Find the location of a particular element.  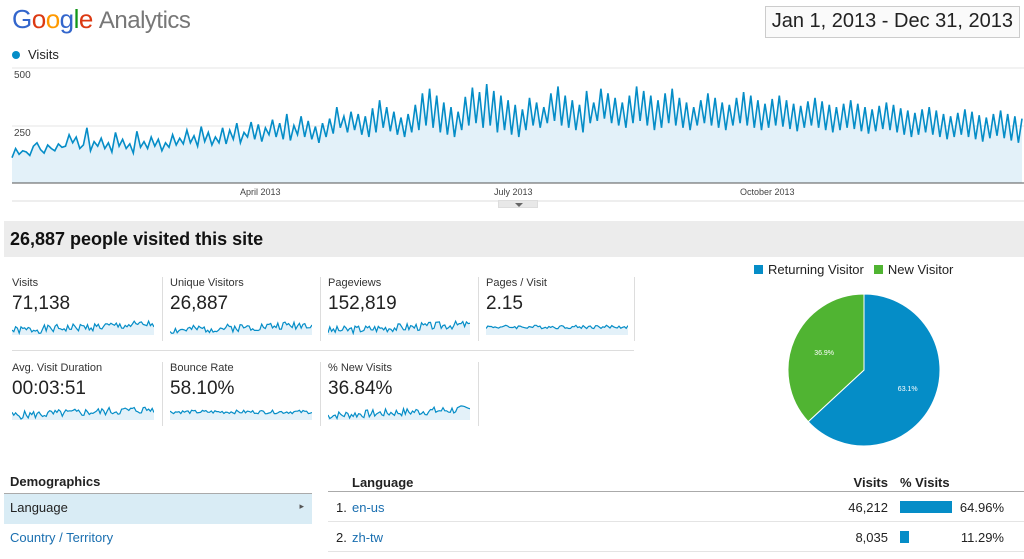

demographics-item-country: Country / Territory is located at coordinates (158, 539).